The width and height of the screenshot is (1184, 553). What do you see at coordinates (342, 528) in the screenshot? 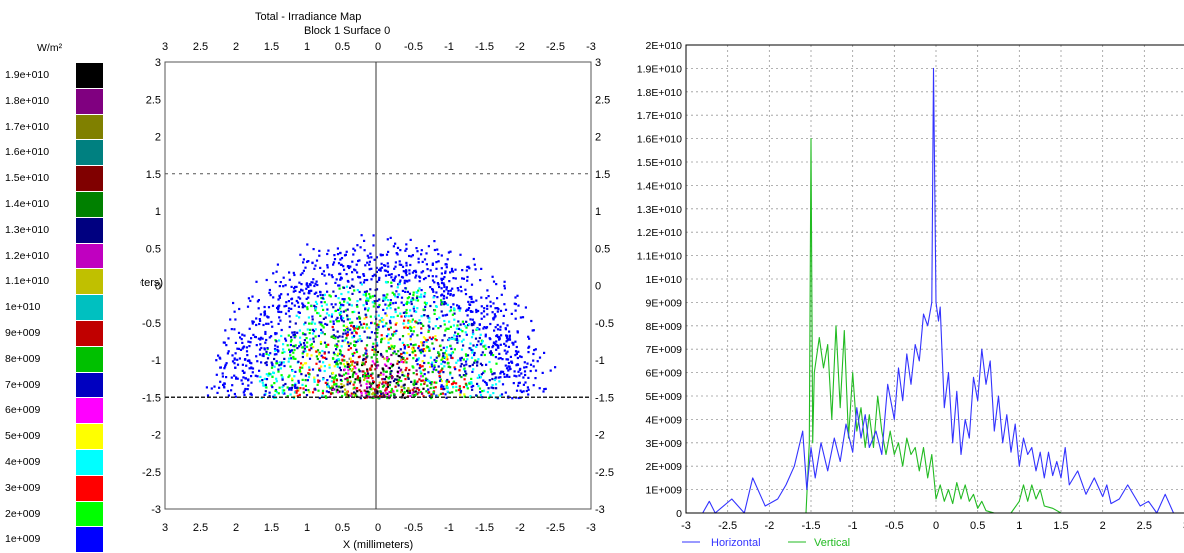
I see `x-tick-bottom: 0.5` at bounding box center [342, 528].